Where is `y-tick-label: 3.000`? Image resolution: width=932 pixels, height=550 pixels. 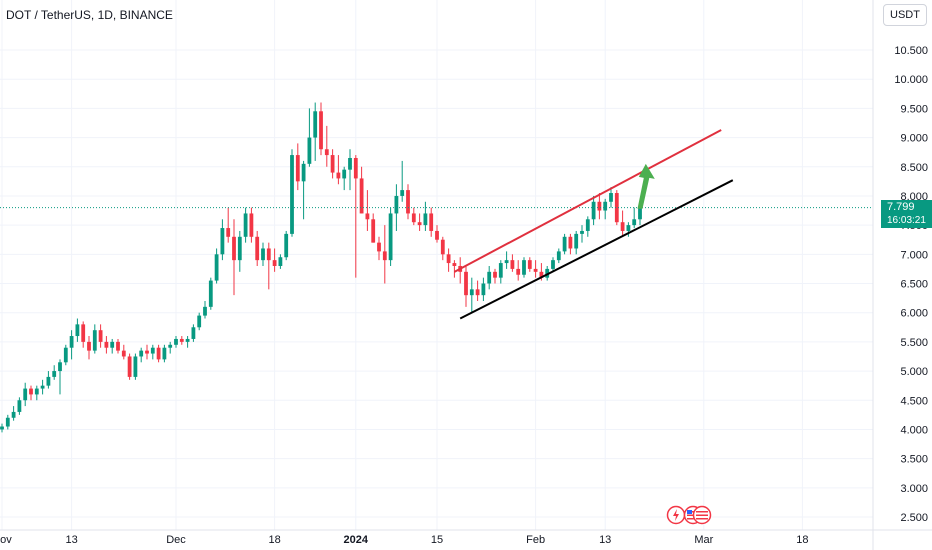 y-tick-label: 3.000 is located at coordinates (914, 489).